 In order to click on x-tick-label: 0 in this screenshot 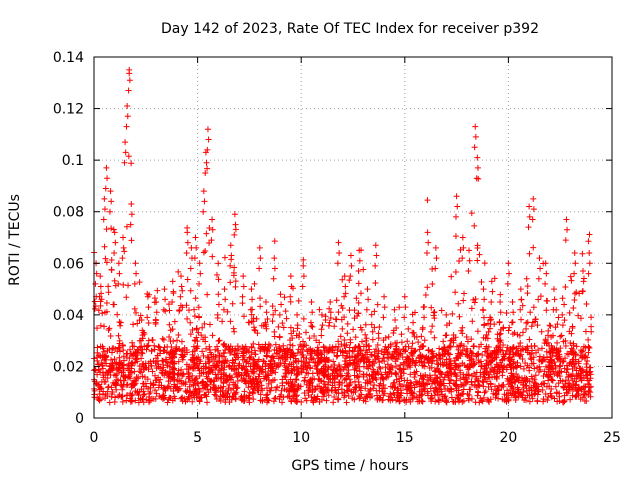, I will do `click(94, 438)`.